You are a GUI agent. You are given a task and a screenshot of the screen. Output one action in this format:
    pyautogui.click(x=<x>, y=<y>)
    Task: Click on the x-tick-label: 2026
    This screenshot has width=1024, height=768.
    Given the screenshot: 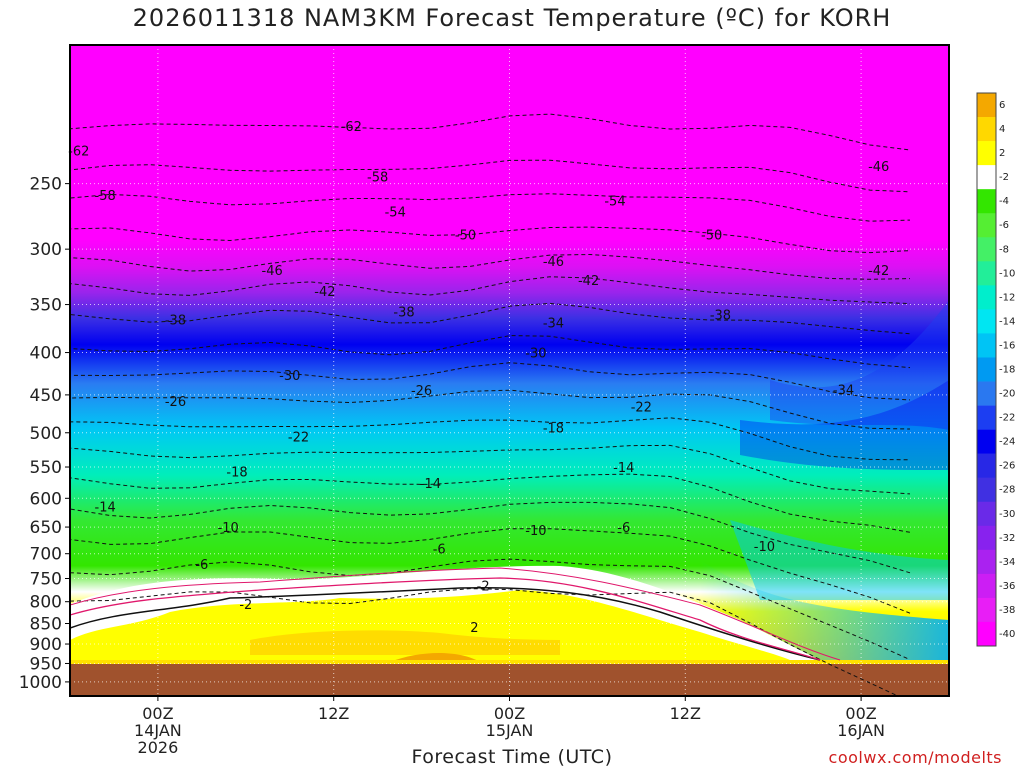 What is the action you would take?
    pyautogui.click(x=158, y=747)
    